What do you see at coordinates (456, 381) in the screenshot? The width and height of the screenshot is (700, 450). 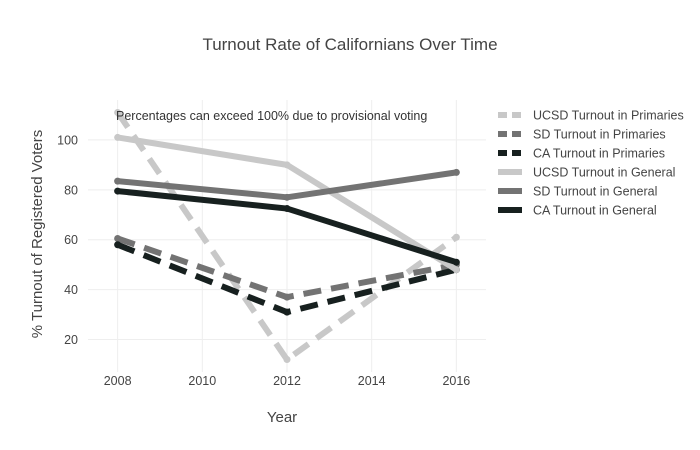 I see `x-tick-label: 2016` at bounding box center [456, 381].